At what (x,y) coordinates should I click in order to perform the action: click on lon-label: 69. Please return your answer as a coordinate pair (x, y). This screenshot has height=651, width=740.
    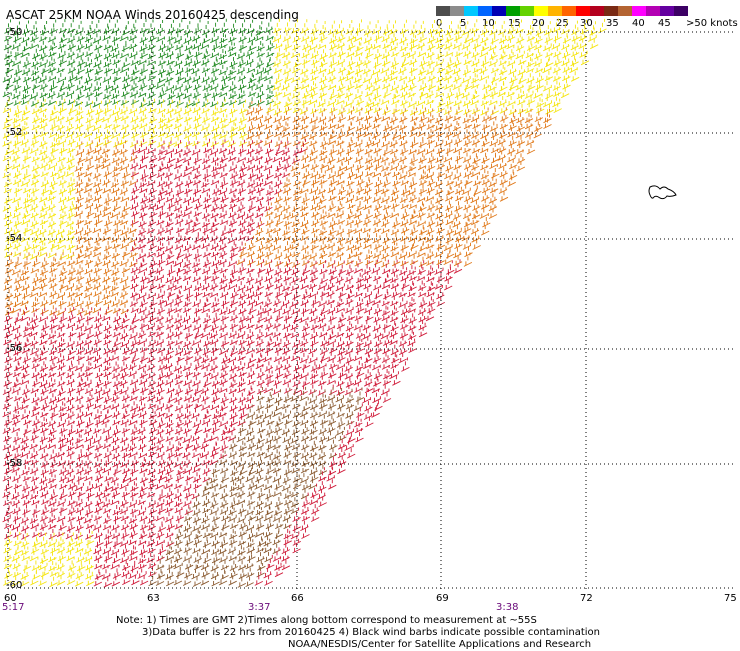
    Looking at the image, I should click on (442, 598).